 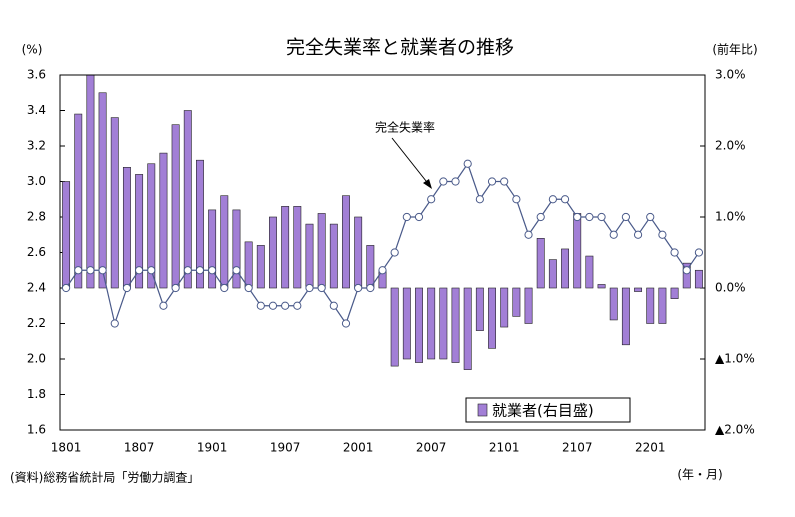 What do you see at coordinates (32, 50) in the screenshot?
I see `y-axis-label: (%)` at bounding box center [32, 50].